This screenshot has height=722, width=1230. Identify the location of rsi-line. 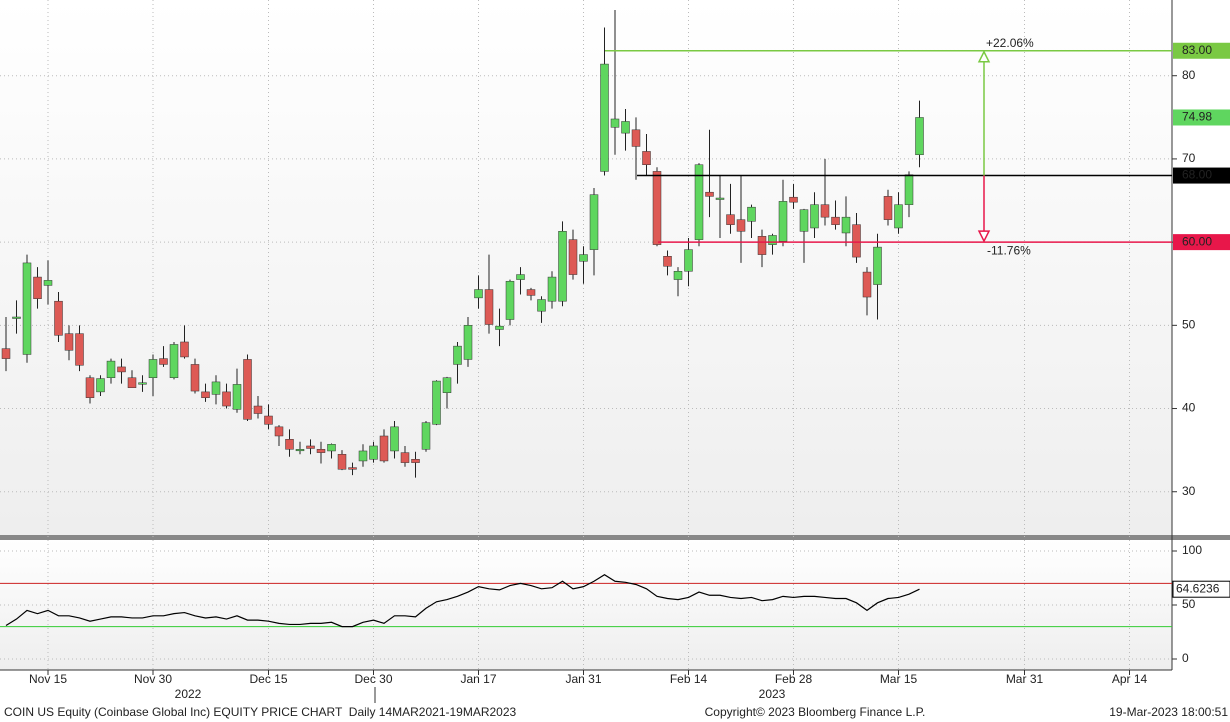
(462, 601).